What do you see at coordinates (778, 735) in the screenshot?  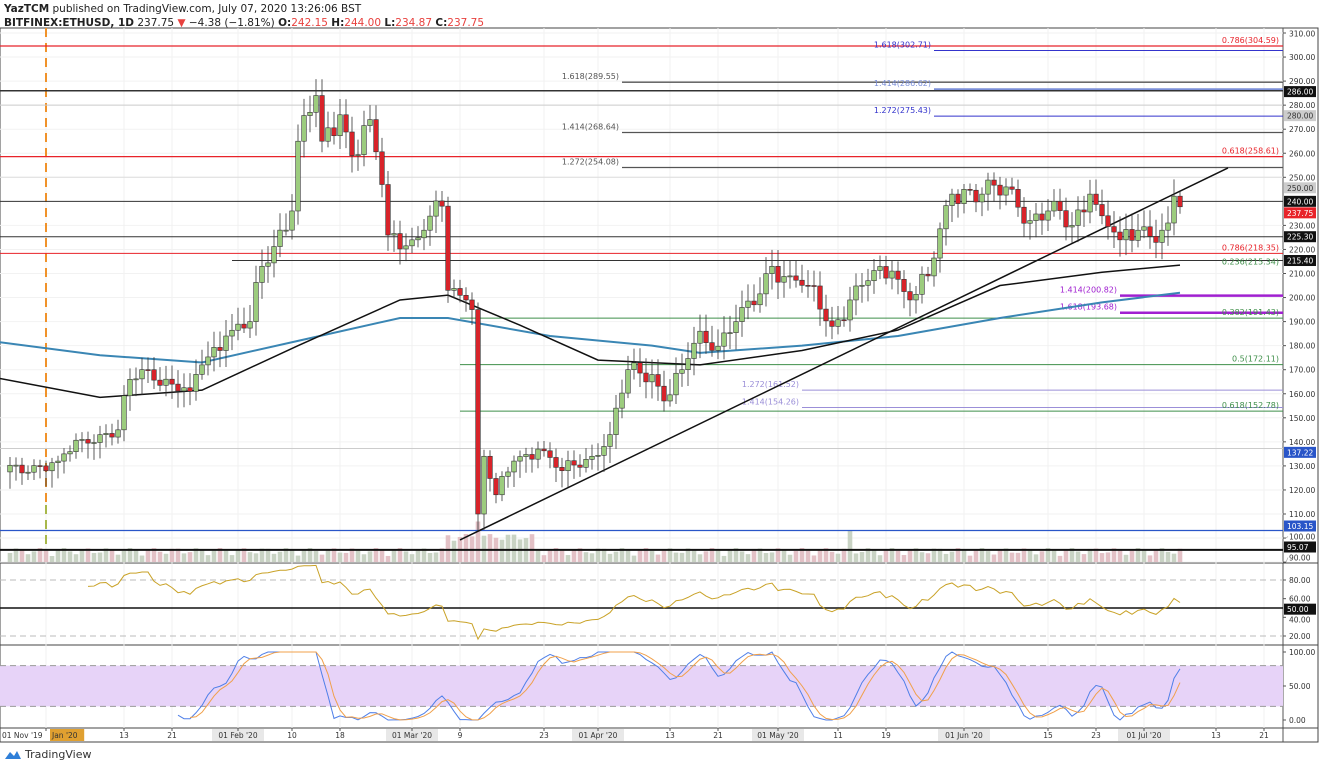 I see `time-axis-label: 01 May '20` at bounding box center [778, 735].